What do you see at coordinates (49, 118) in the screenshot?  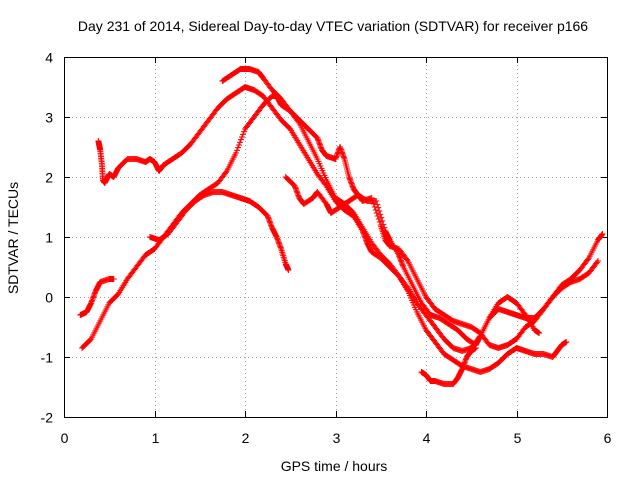 I see `y-tick-label: 3` at bounding box center [49, 118].